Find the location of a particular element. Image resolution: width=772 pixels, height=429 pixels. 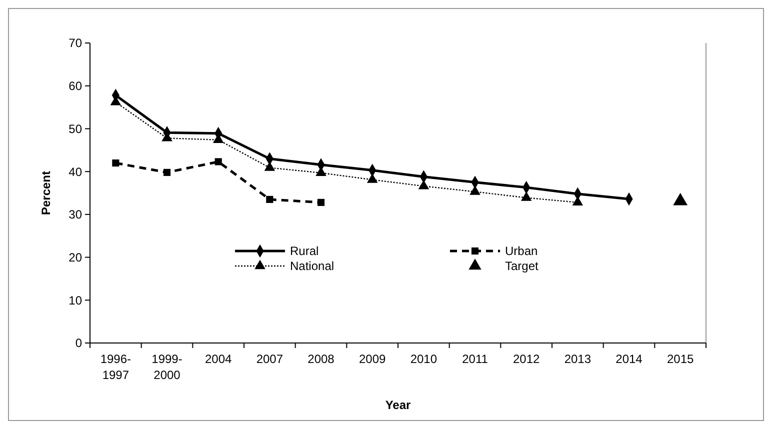

x-tick-label: 2015 is located at coordinates (680, 359).